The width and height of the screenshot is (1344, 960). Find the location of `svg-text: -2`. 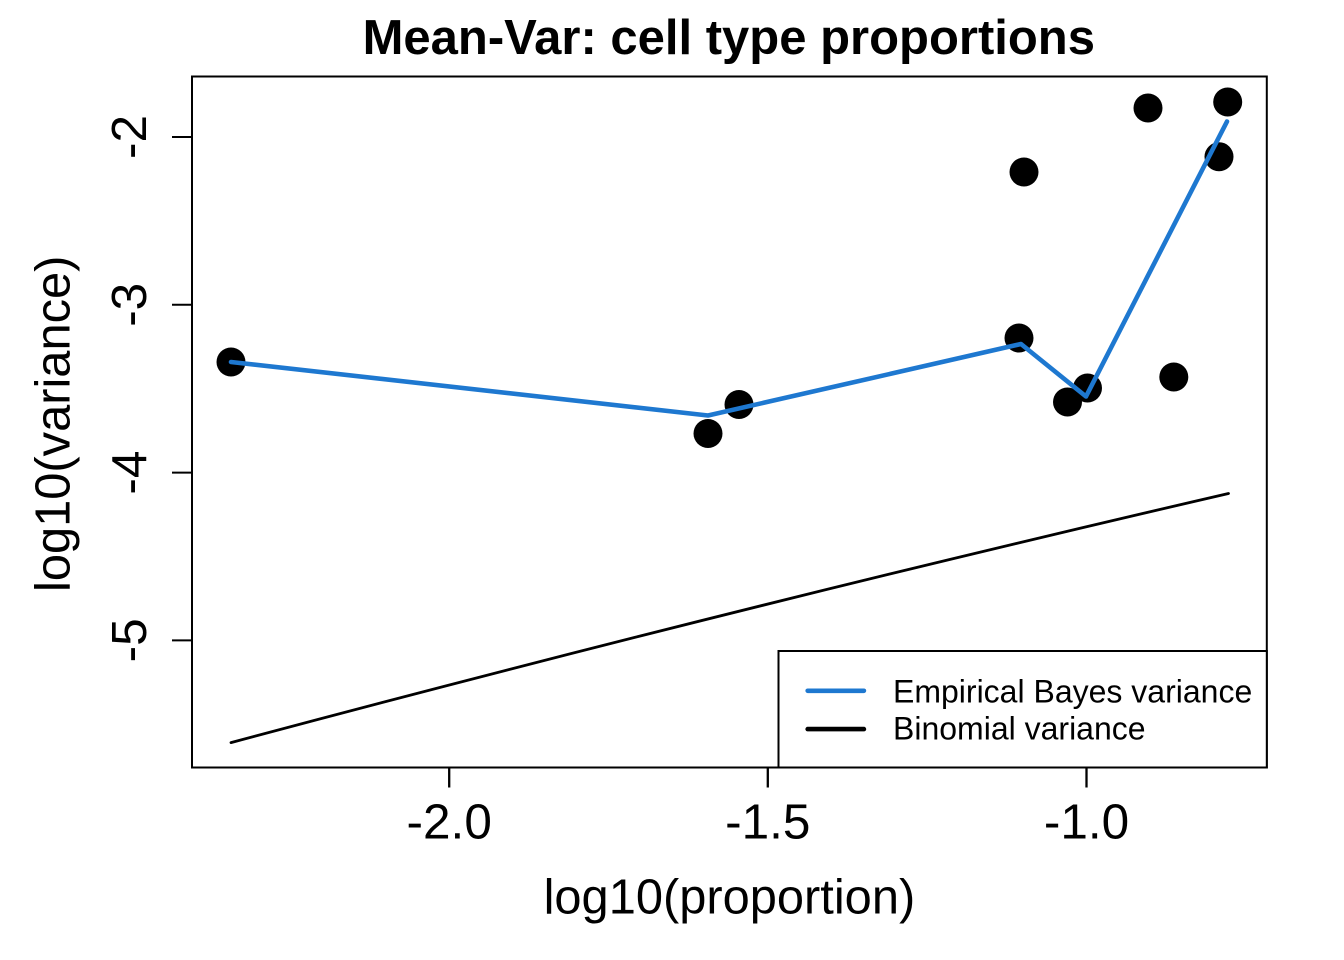

svg-text: -2 is located at coordinates (129, 137).